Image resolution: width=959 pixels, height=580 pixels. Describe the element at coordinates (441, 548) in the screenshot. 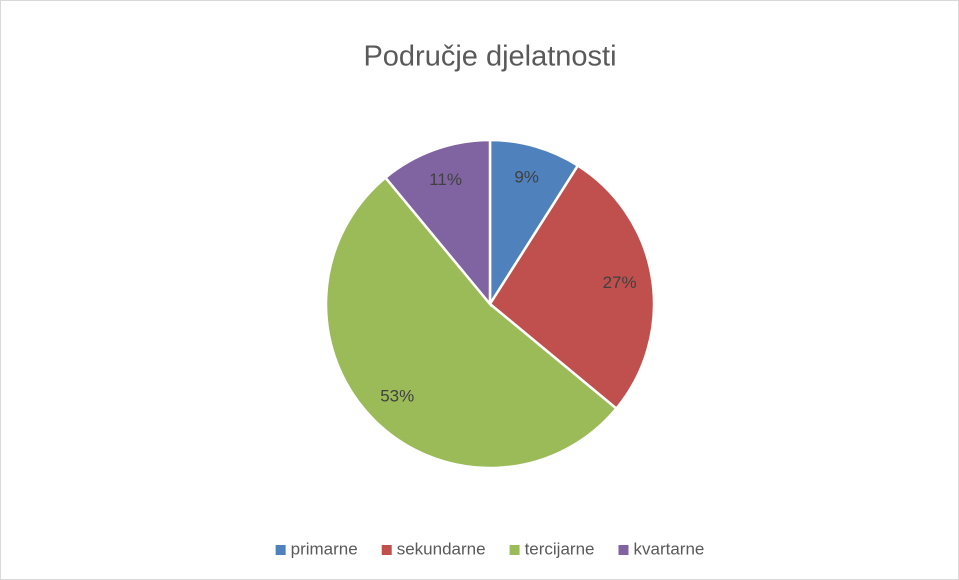

I see `legend-label: sekundarne` at that location.